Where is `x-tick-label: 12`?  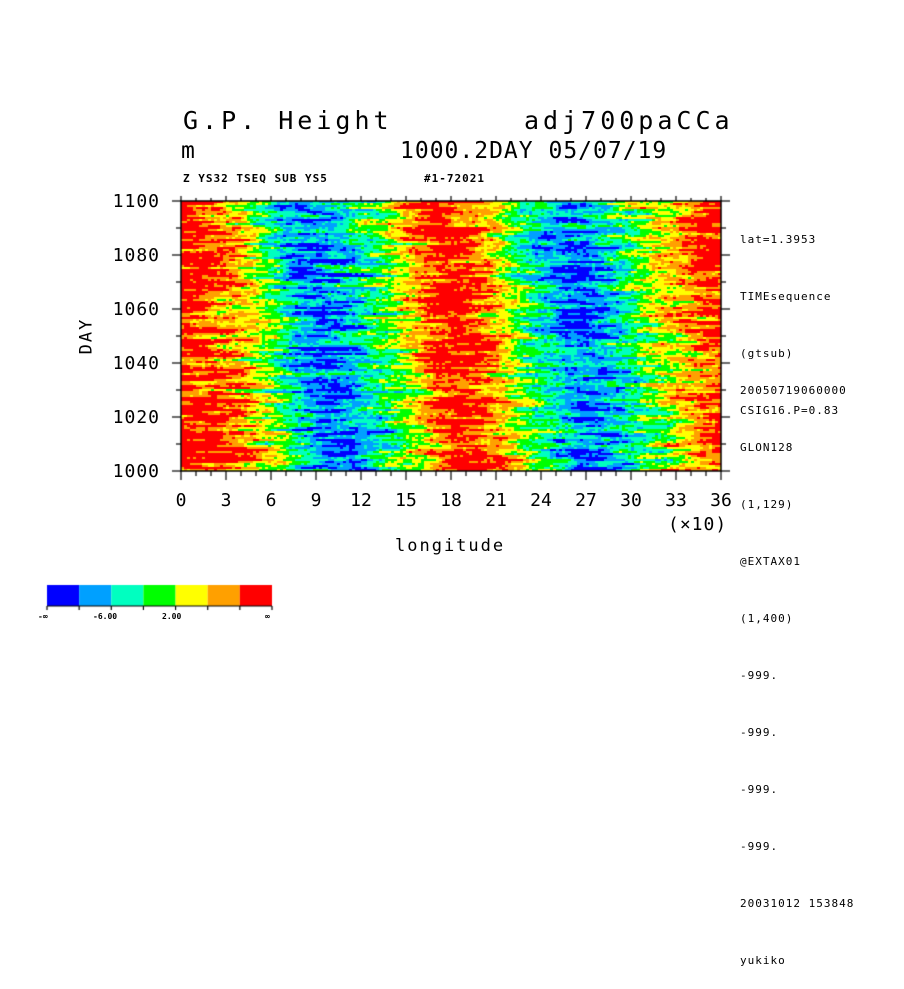
x-tick-label: 12 is located at coordinates (361, 500).